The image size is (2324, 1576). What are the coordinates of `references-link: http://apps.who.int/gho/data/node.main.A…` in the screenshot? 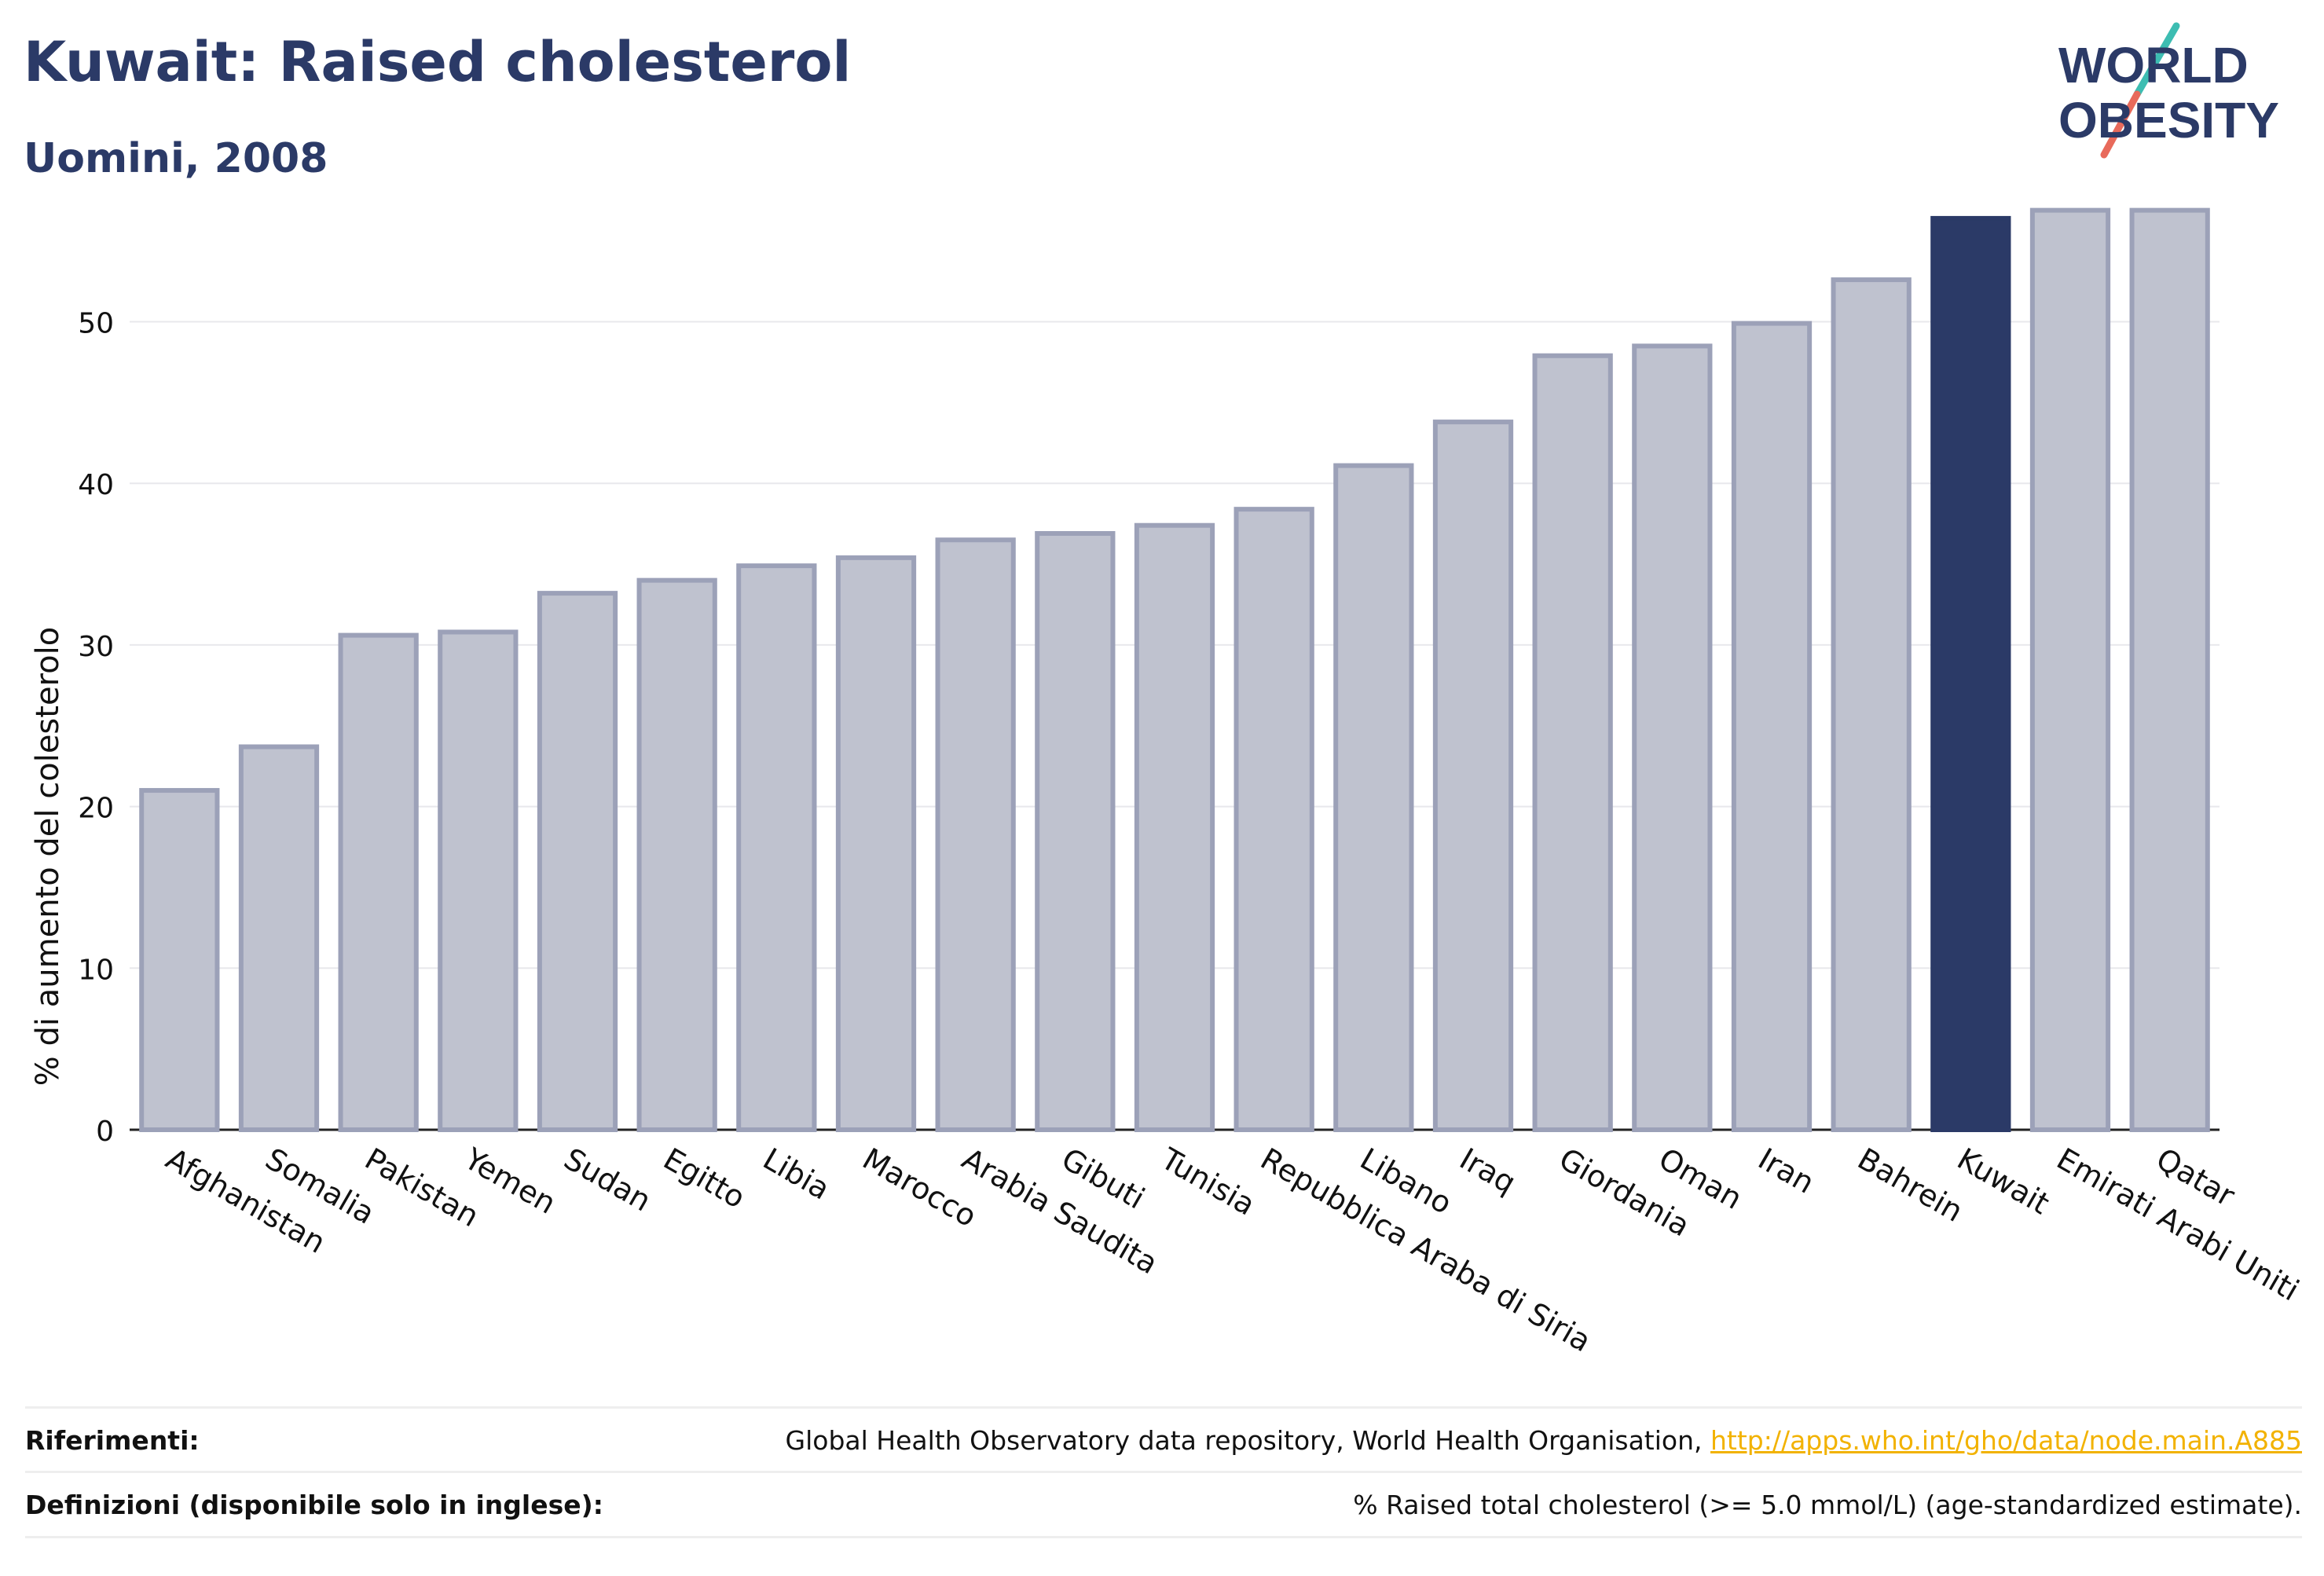 It's located at (2006, 1440).